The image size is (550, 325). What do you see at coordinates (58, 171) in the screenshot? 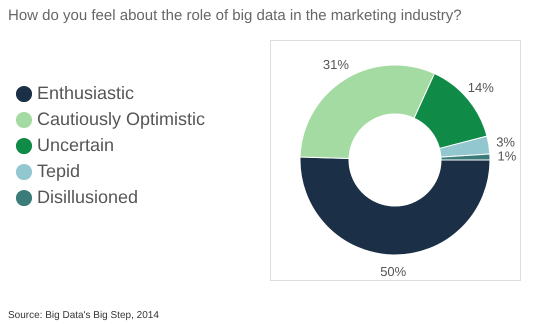
I see `legend-label: Tepid` at bounding box center [58, 171].